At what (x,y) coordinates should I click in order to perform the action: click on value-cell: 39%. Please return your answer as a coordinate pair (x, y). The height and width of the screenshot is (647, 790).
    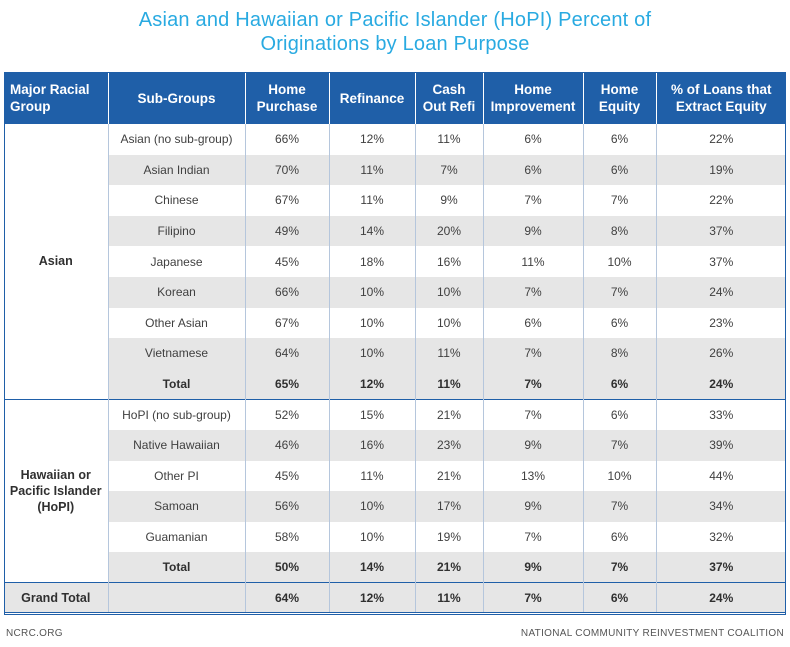
    Looking at the image, I should click on (721, 445).